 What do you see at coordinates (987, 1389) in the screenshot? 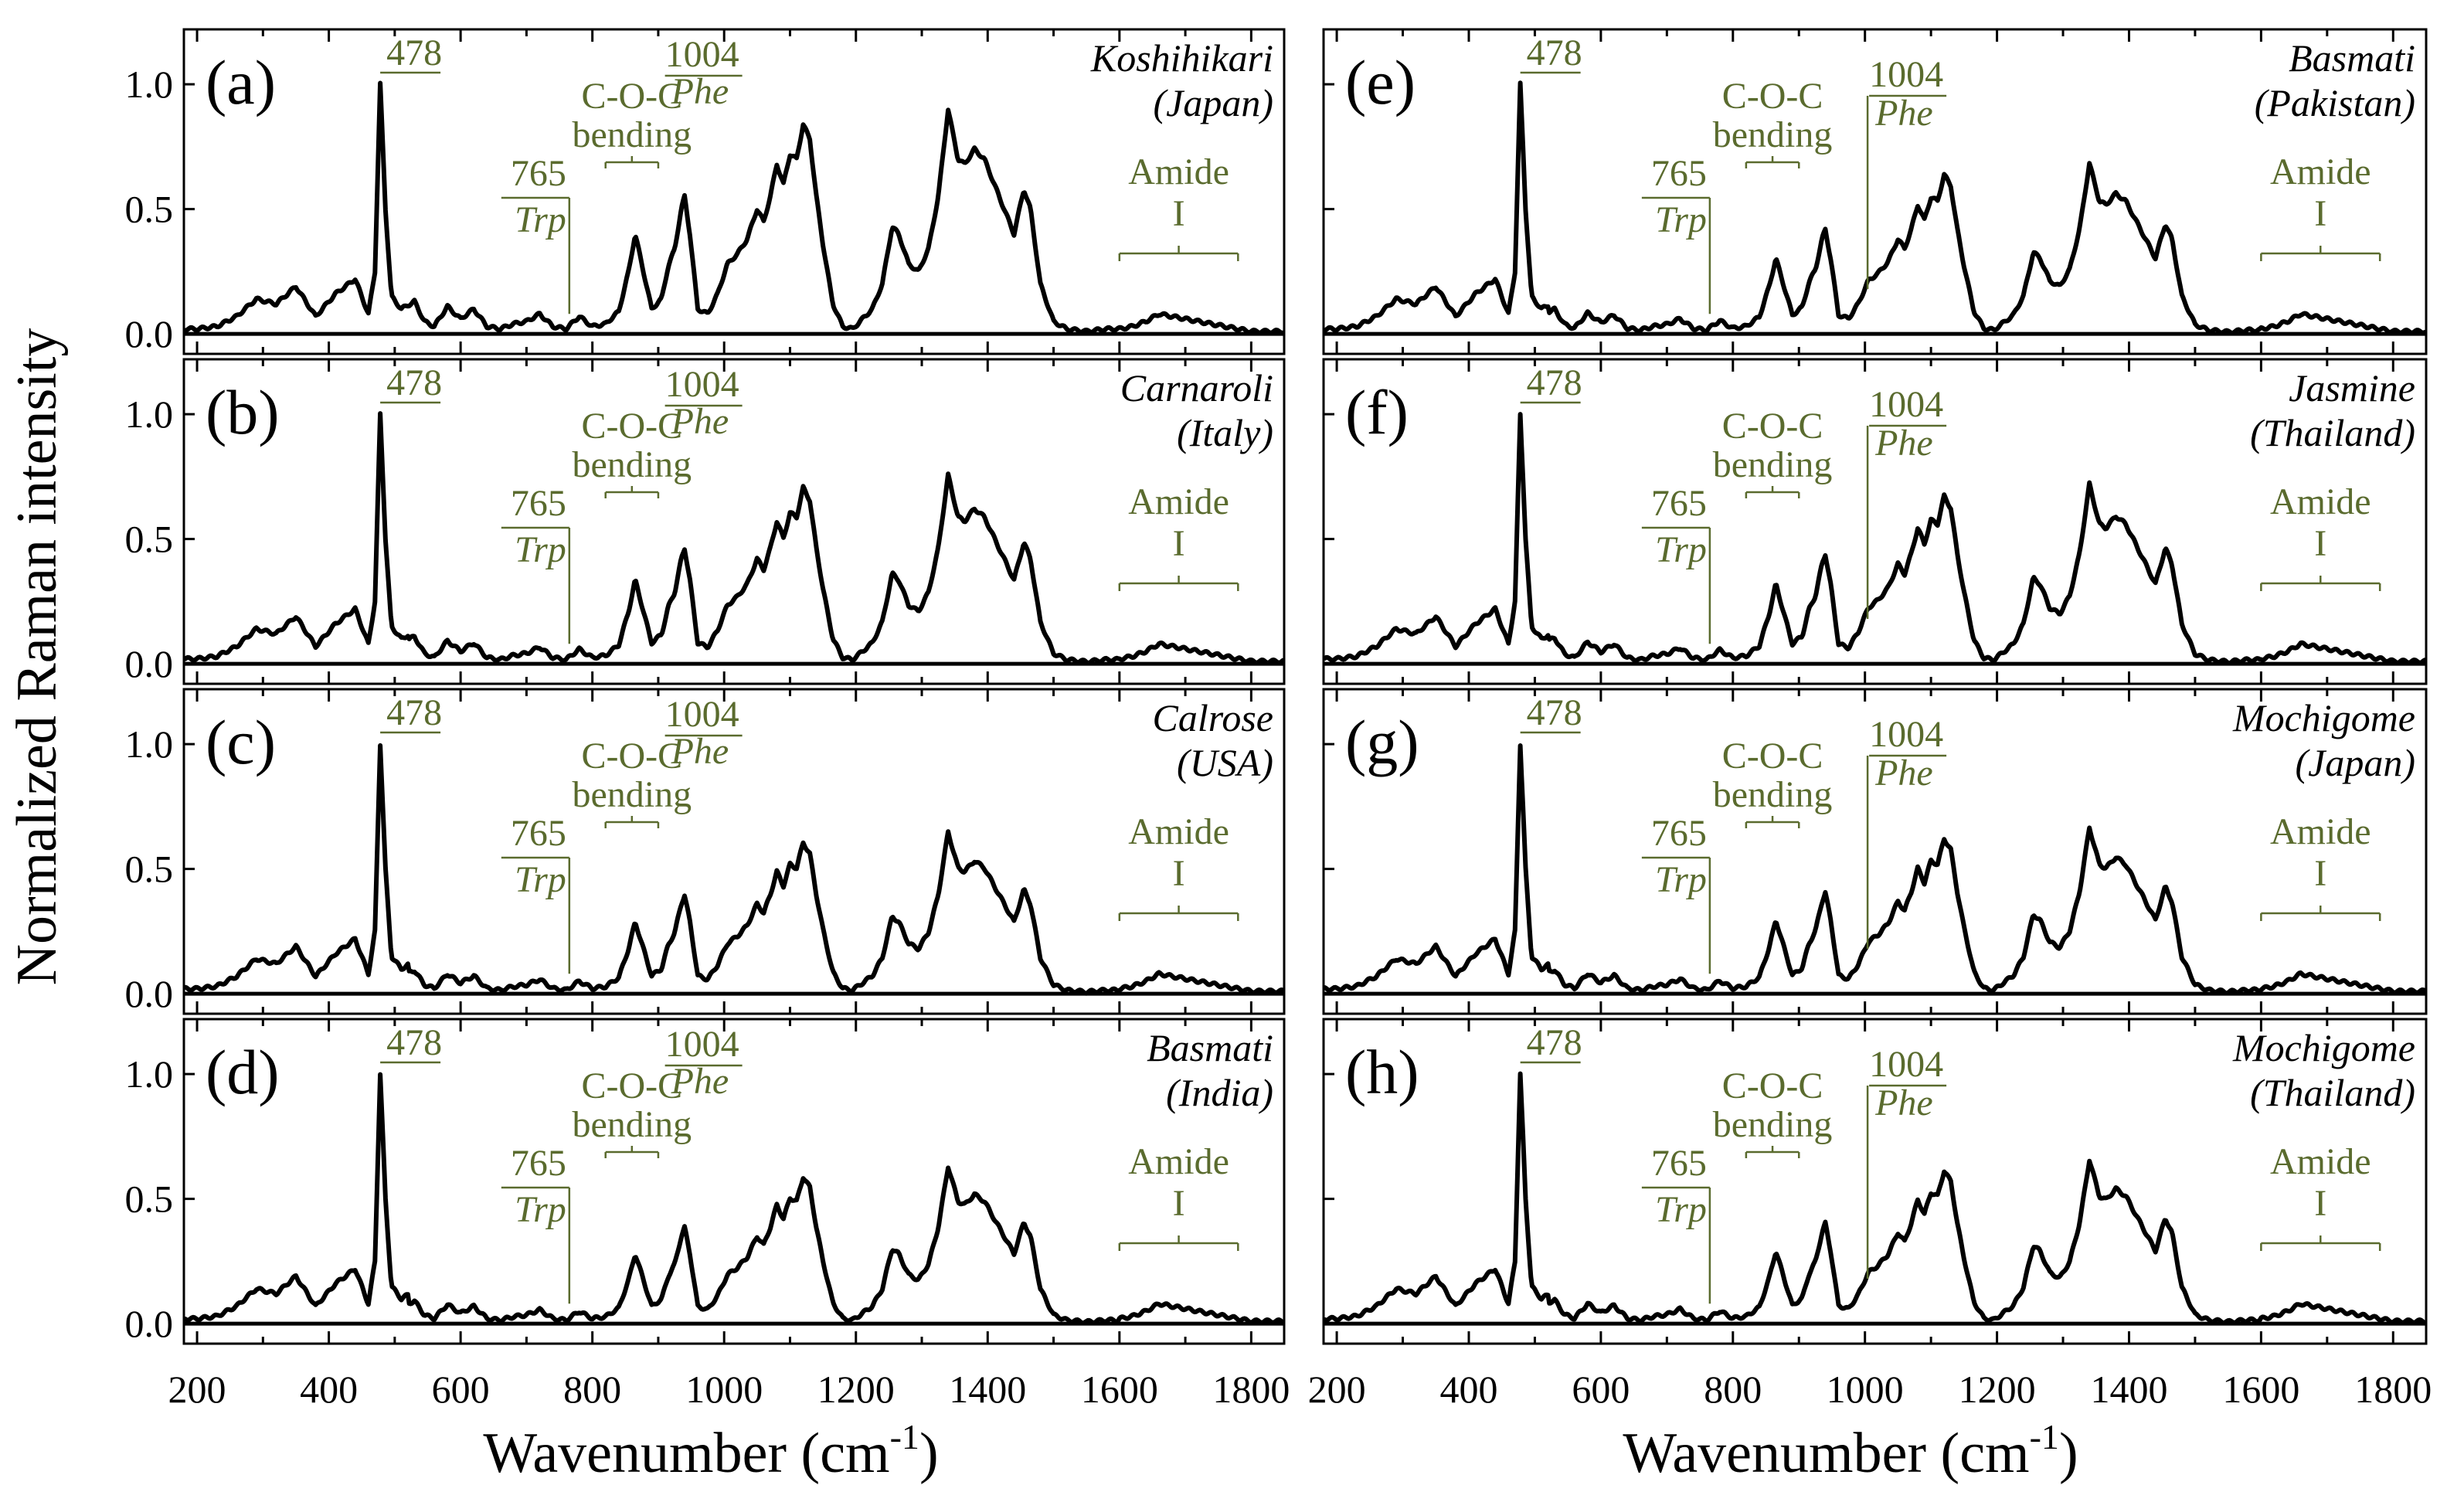
I see `x-tick-label: 1400` at bounding box center [987, 1389].